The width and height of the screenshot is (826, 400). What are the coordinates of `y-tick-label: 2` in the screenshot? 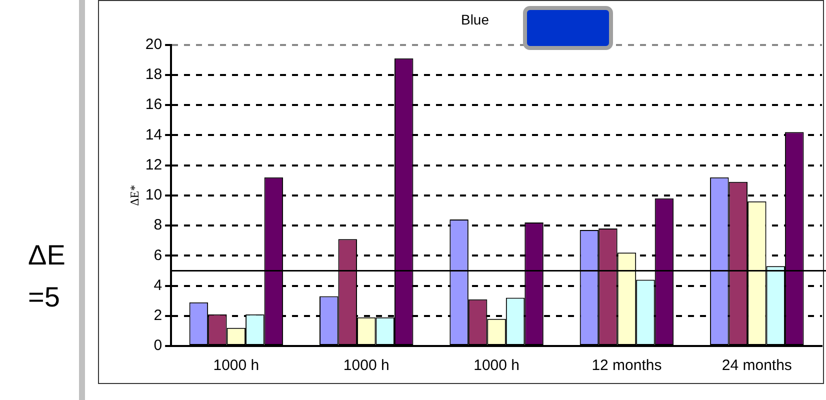 It's located at (158, 315).